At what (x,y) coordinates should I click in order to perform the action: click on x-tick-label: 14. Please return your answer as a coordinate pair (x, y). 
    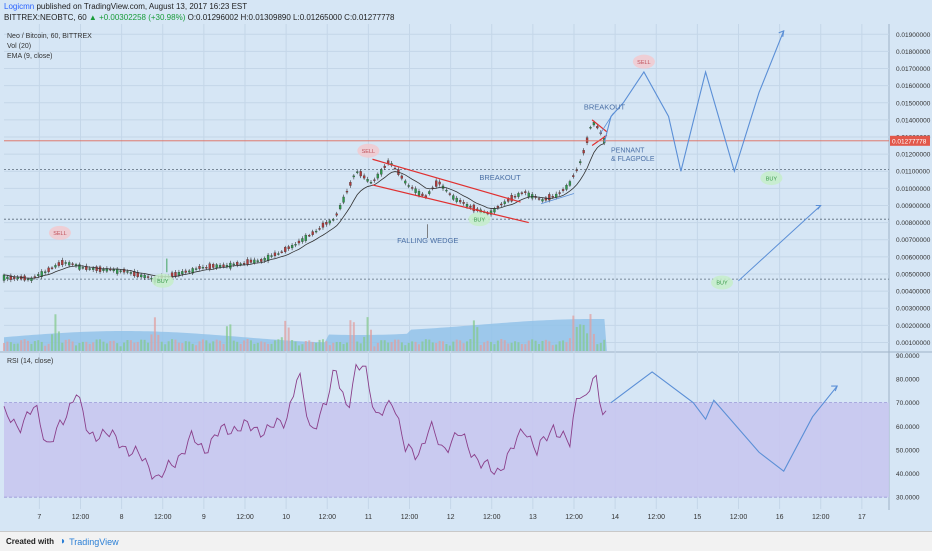
    Looking at the image, I should click on (615, 517).